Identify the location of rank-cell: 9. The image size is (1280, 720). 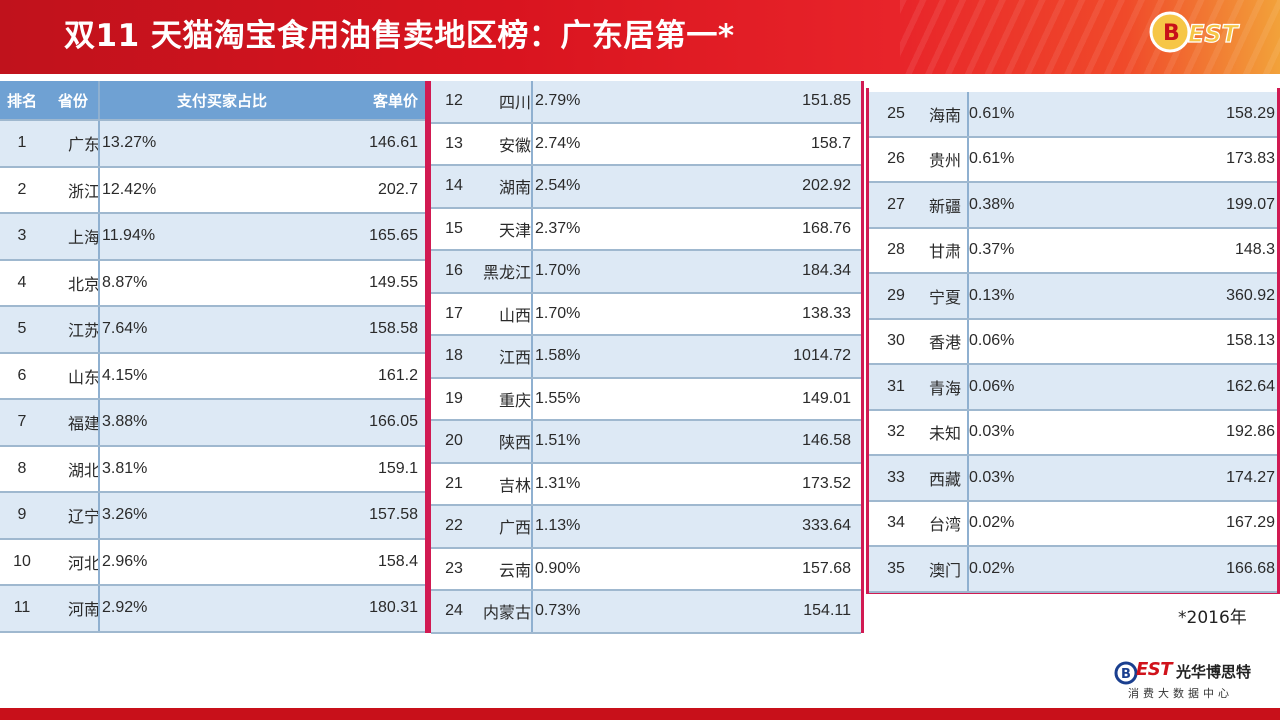
(22, 515).